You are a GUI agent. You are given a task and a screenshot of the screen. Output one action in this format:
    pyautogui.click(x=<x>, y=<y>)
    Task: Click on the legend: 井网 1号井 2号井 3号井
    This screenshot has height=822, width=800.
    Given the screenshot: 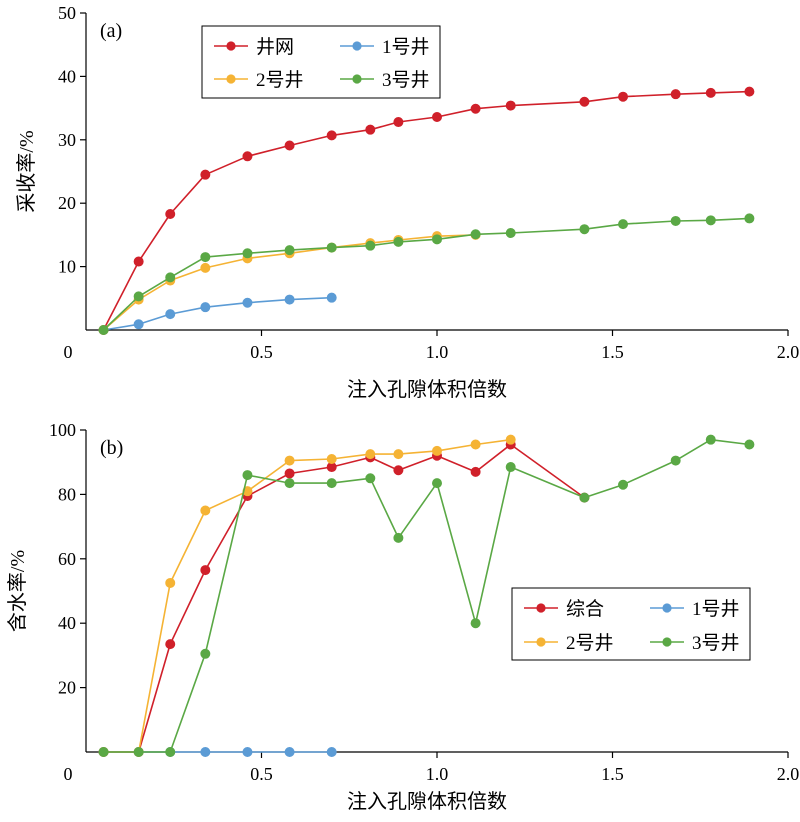 What is the action you would take?
    pyautogui.click(x=321, y=62)
    